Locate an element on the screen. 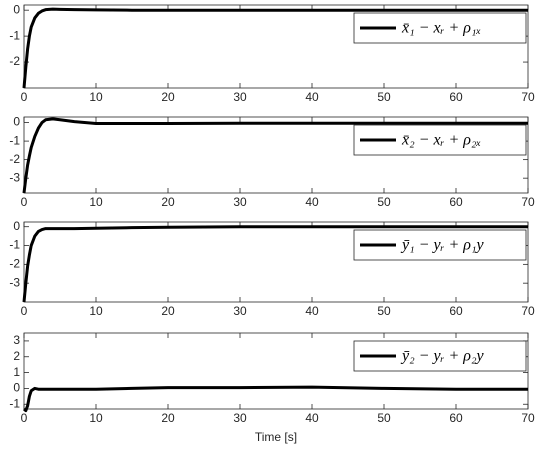 The width and height of the screenshot is (550, 453). legend-label: x̄₂ − xᵣ + ρ₂ₓ is located at coordinates (441, 140).